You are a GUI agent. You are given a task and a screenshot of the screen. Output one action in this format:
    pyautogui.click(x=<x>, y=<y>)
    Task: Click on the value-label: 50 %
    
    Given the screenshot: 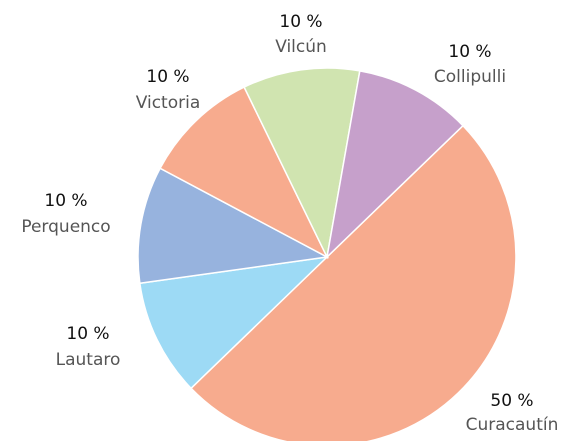 What is the action you would take?
    pyautogui.click(x=511, y=401)
    